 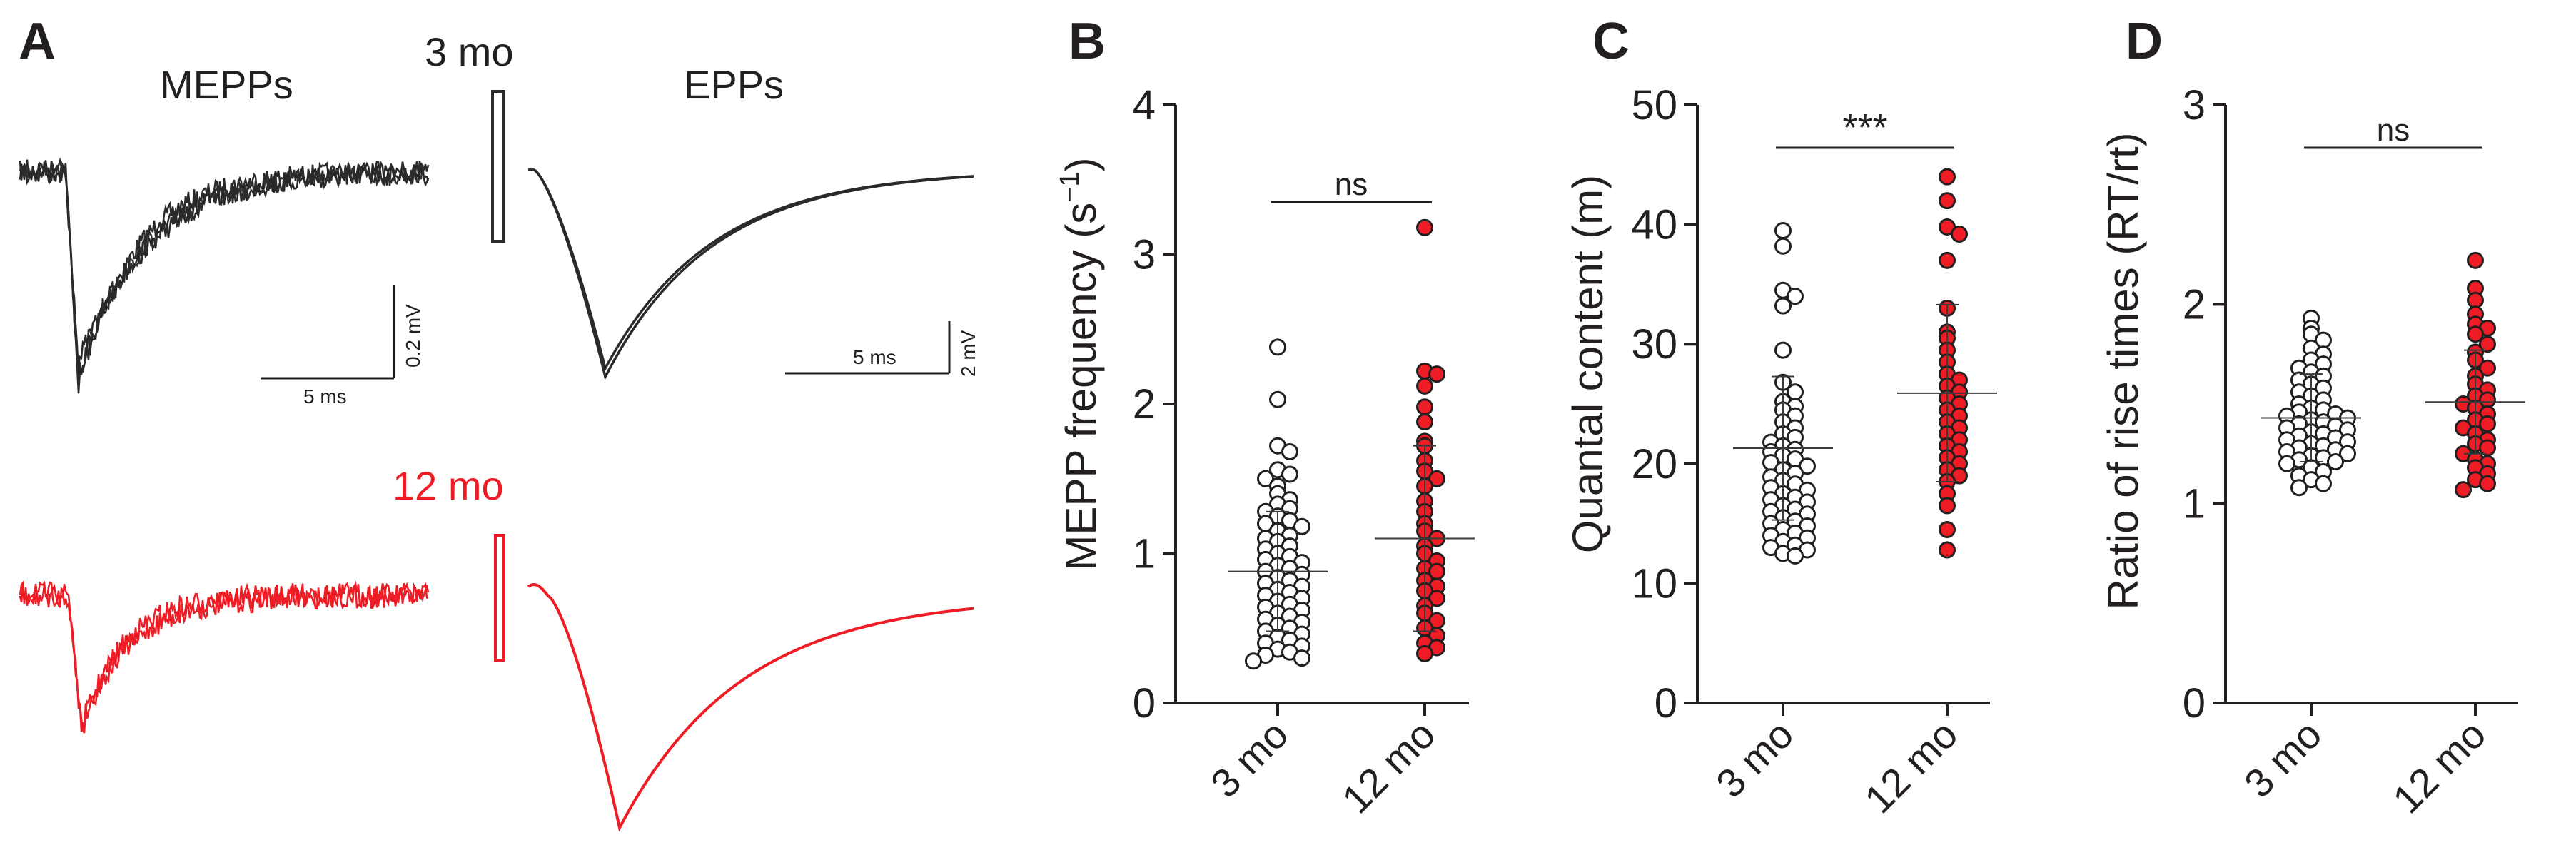 I want to click on panel-letter: B, so click(x=1087, y=41).